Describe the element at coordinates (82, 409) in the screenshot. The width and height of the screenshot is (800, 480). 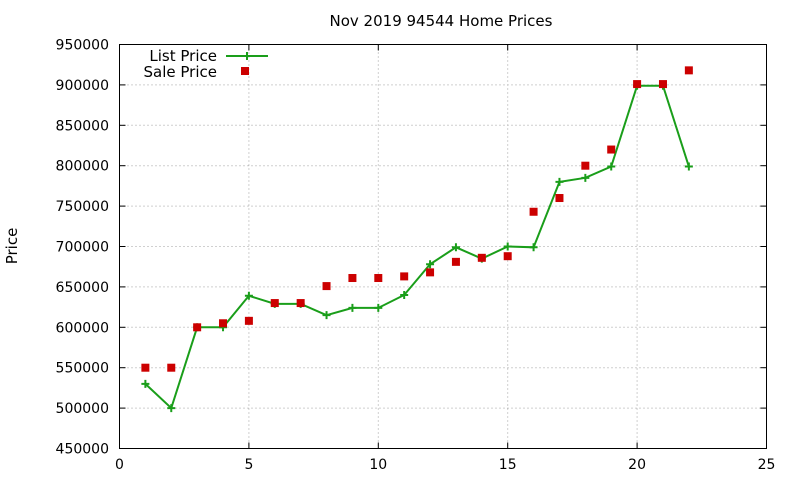
I see `y-tick-label: 500000` at that location.